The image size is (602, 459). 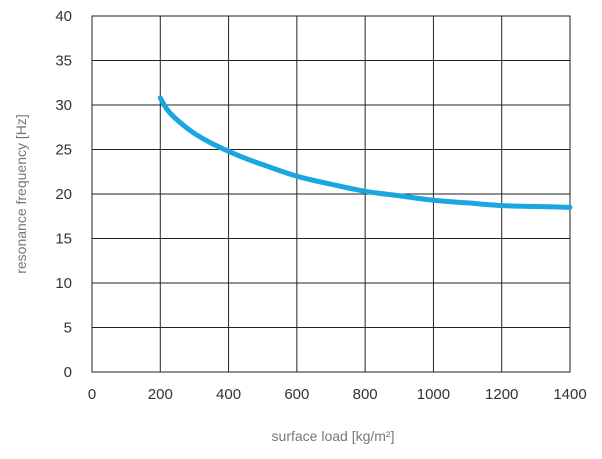 I want to click on y-tick-label: 30, so click(x=63, y=105).